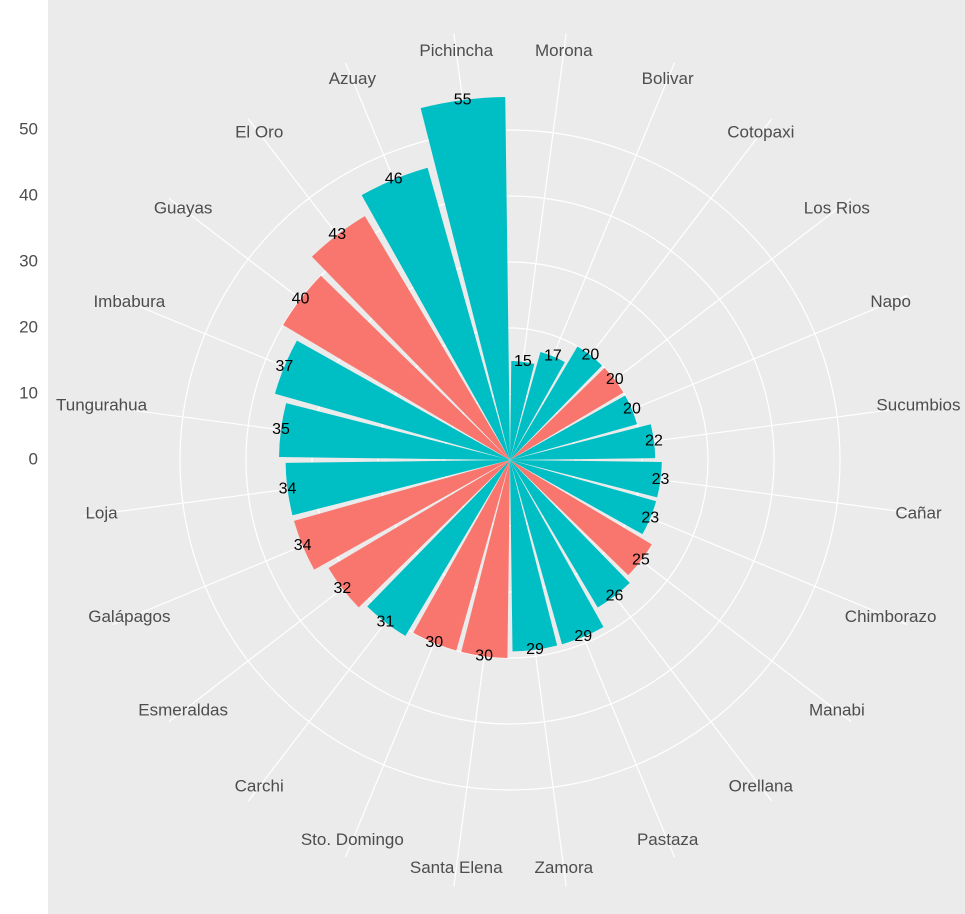 This screenshot has height=914, width=965. What do you see at coordinates (259, 785) in the screenshot?
I see `category-label: Carchi` at bounding box center [259, 785].